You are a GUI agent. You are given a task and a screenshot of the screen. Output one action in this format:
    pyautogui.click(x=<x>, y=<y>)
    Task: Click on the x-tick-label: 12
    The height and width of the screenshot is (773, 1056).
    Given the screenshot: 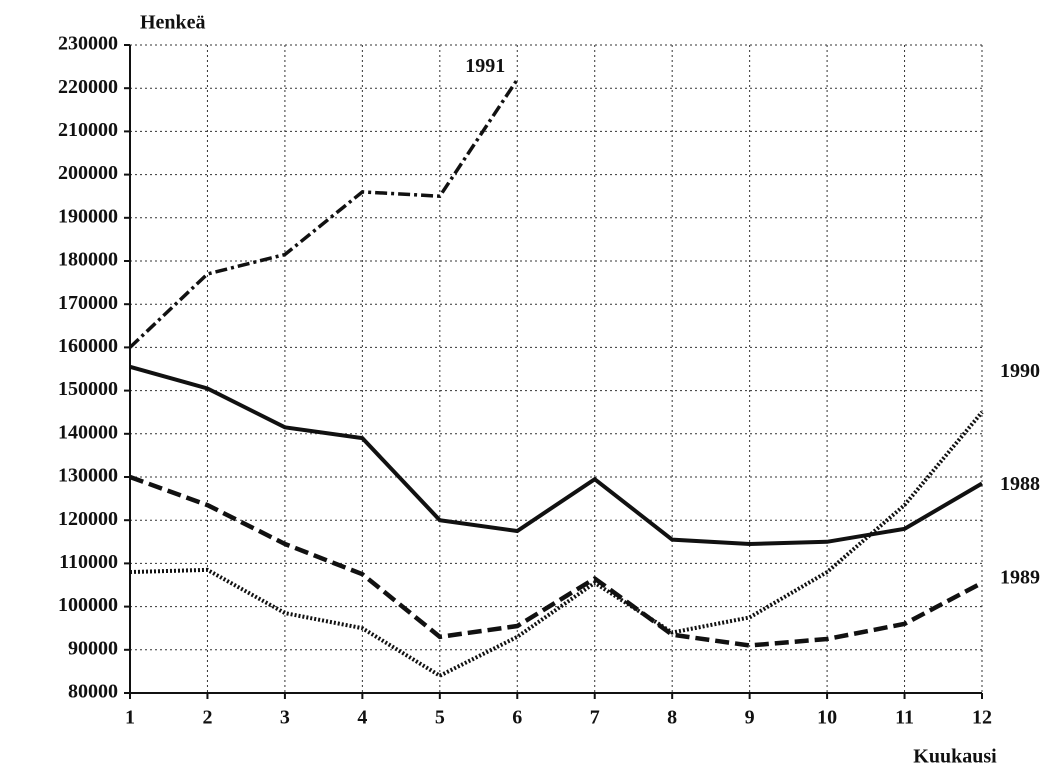 What is the action you would take?
    pyautogui.click(x=982, y=718)
    